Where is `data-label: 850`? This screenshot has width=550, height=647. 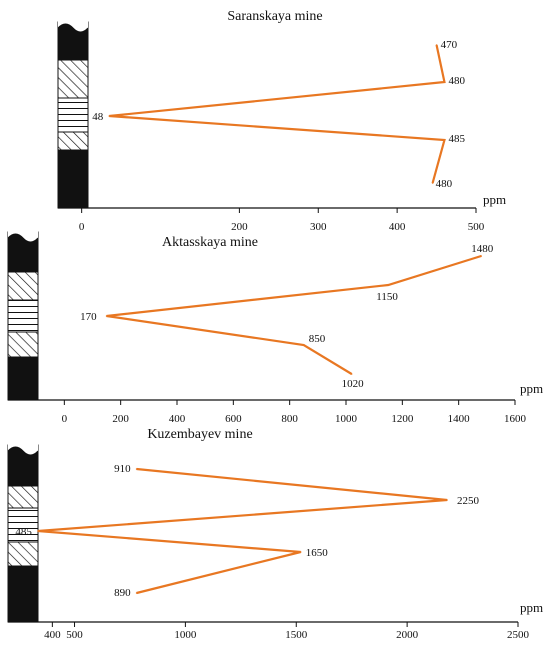 data-label: 850 is located at coordinates (317, 339).